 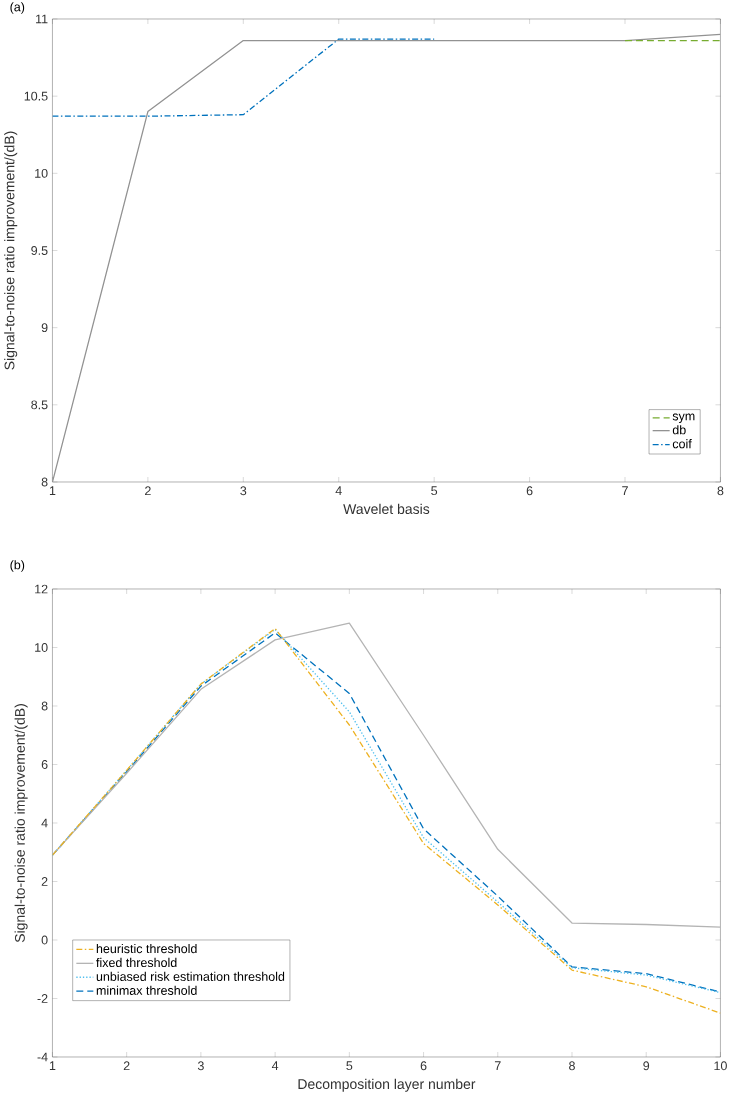 I want to click on y-tick-label: 6, so click(x=44, y=764).